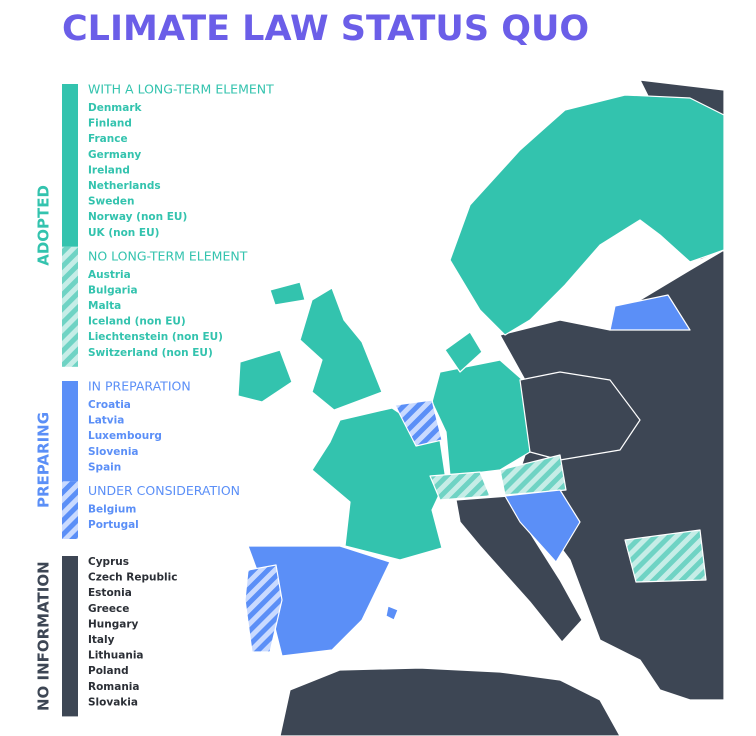  What do you see at coordinates (115, 108) in the screenshot?
I see `country-name: Denmark` at bounding box center [115, 108].